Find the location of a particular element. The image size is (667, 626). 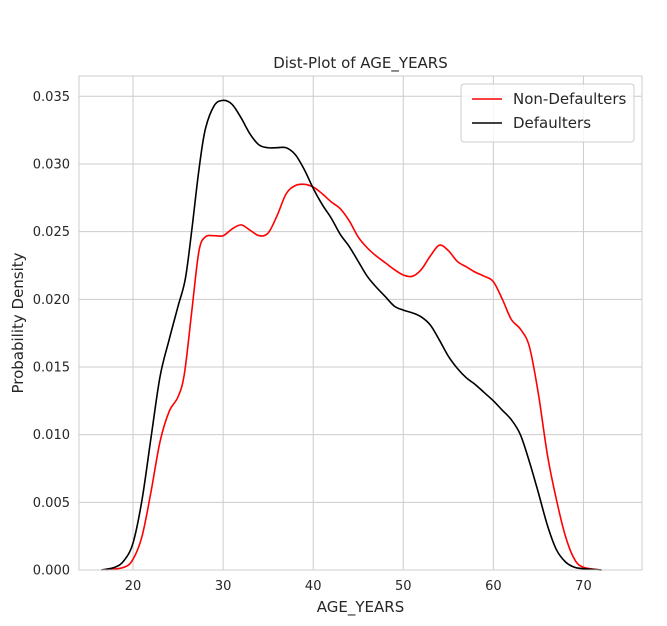

y-tick-label: 0.000 is located at coordinates (51, 571).